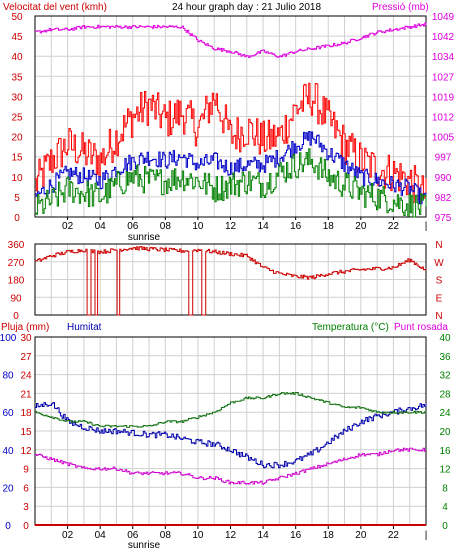 This screenshot has height=554, width=459. What do you see at coordinates (26, 432) in the screenshot?
I see `rain-ytick-label: 15` at bounding box center [26, 432].